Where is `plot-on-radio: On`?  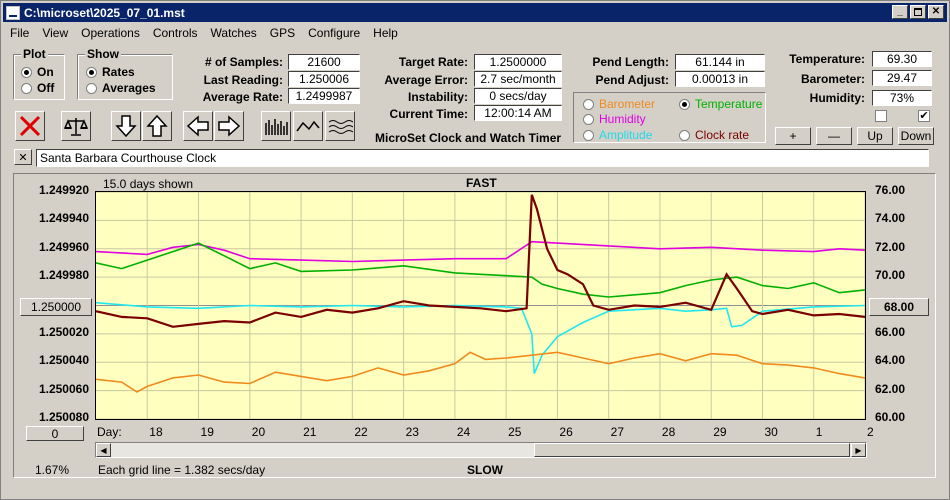
plot-on-radio: On is located at coordinates (37, 72).